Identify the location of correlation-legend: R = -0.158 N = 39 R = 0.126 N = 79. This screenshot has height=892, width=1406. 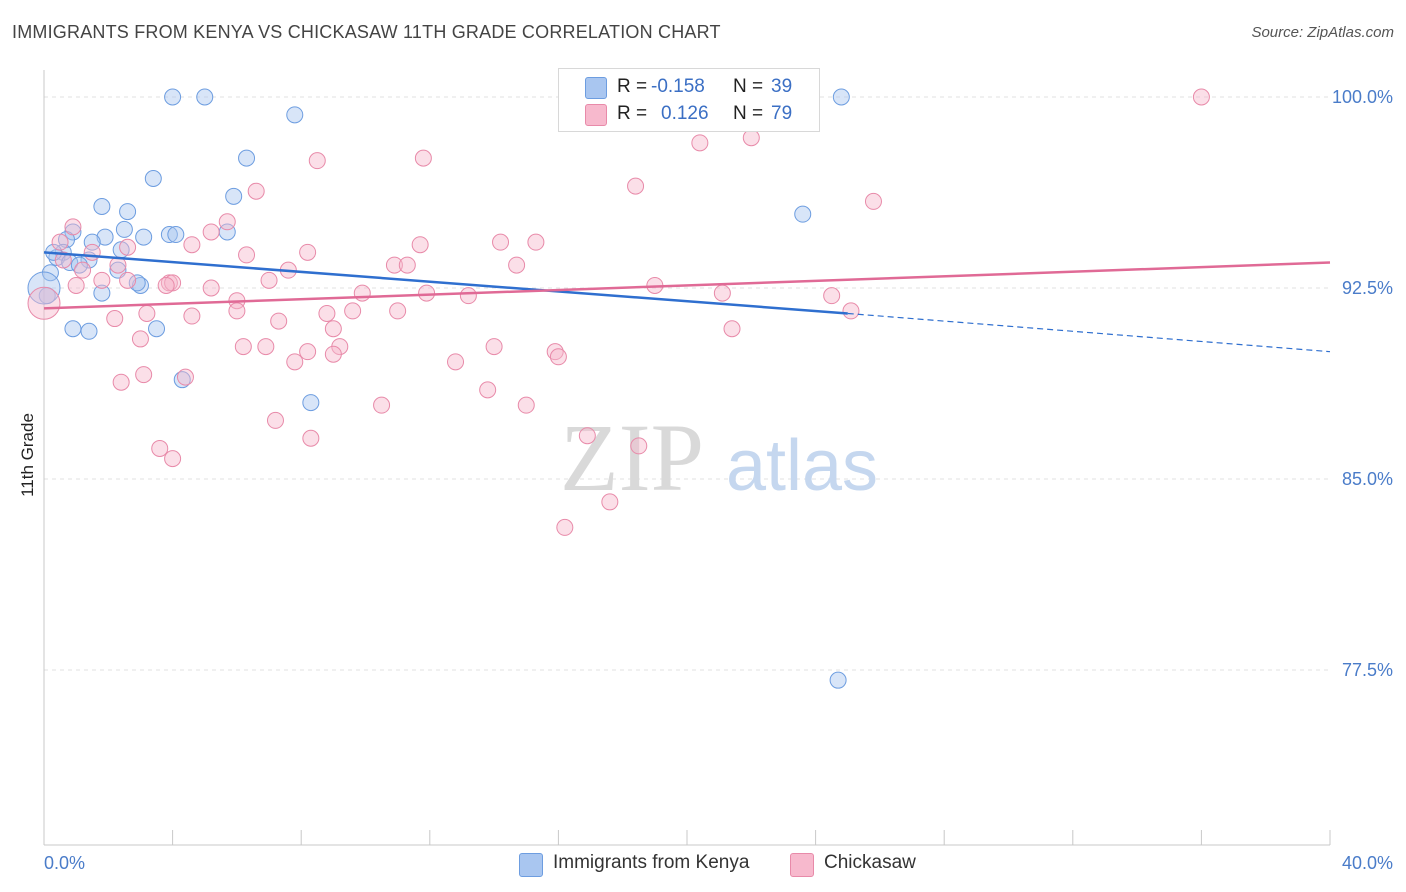
(689, 100).